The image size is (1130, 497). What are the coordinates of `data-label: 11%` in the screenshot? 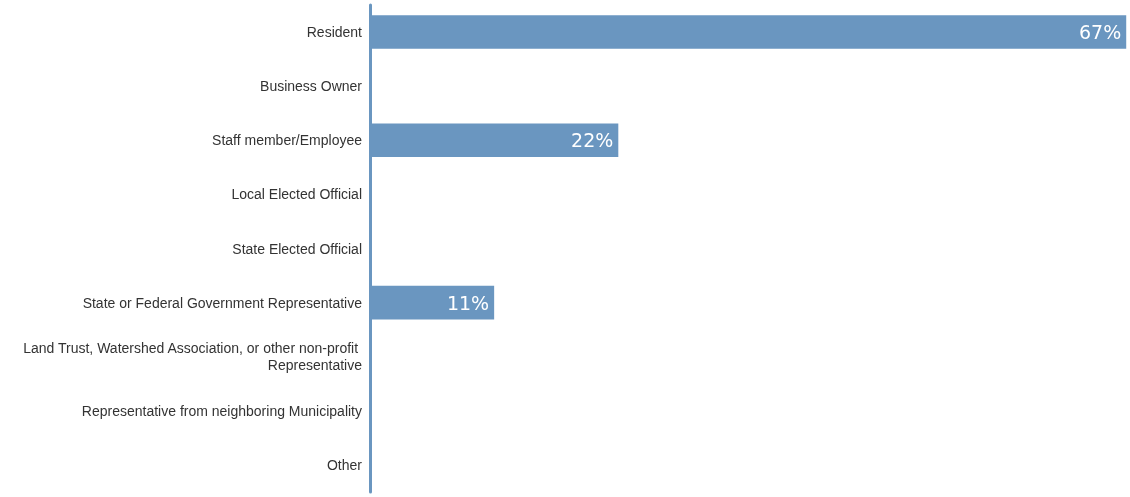 It's located at (468, 302).